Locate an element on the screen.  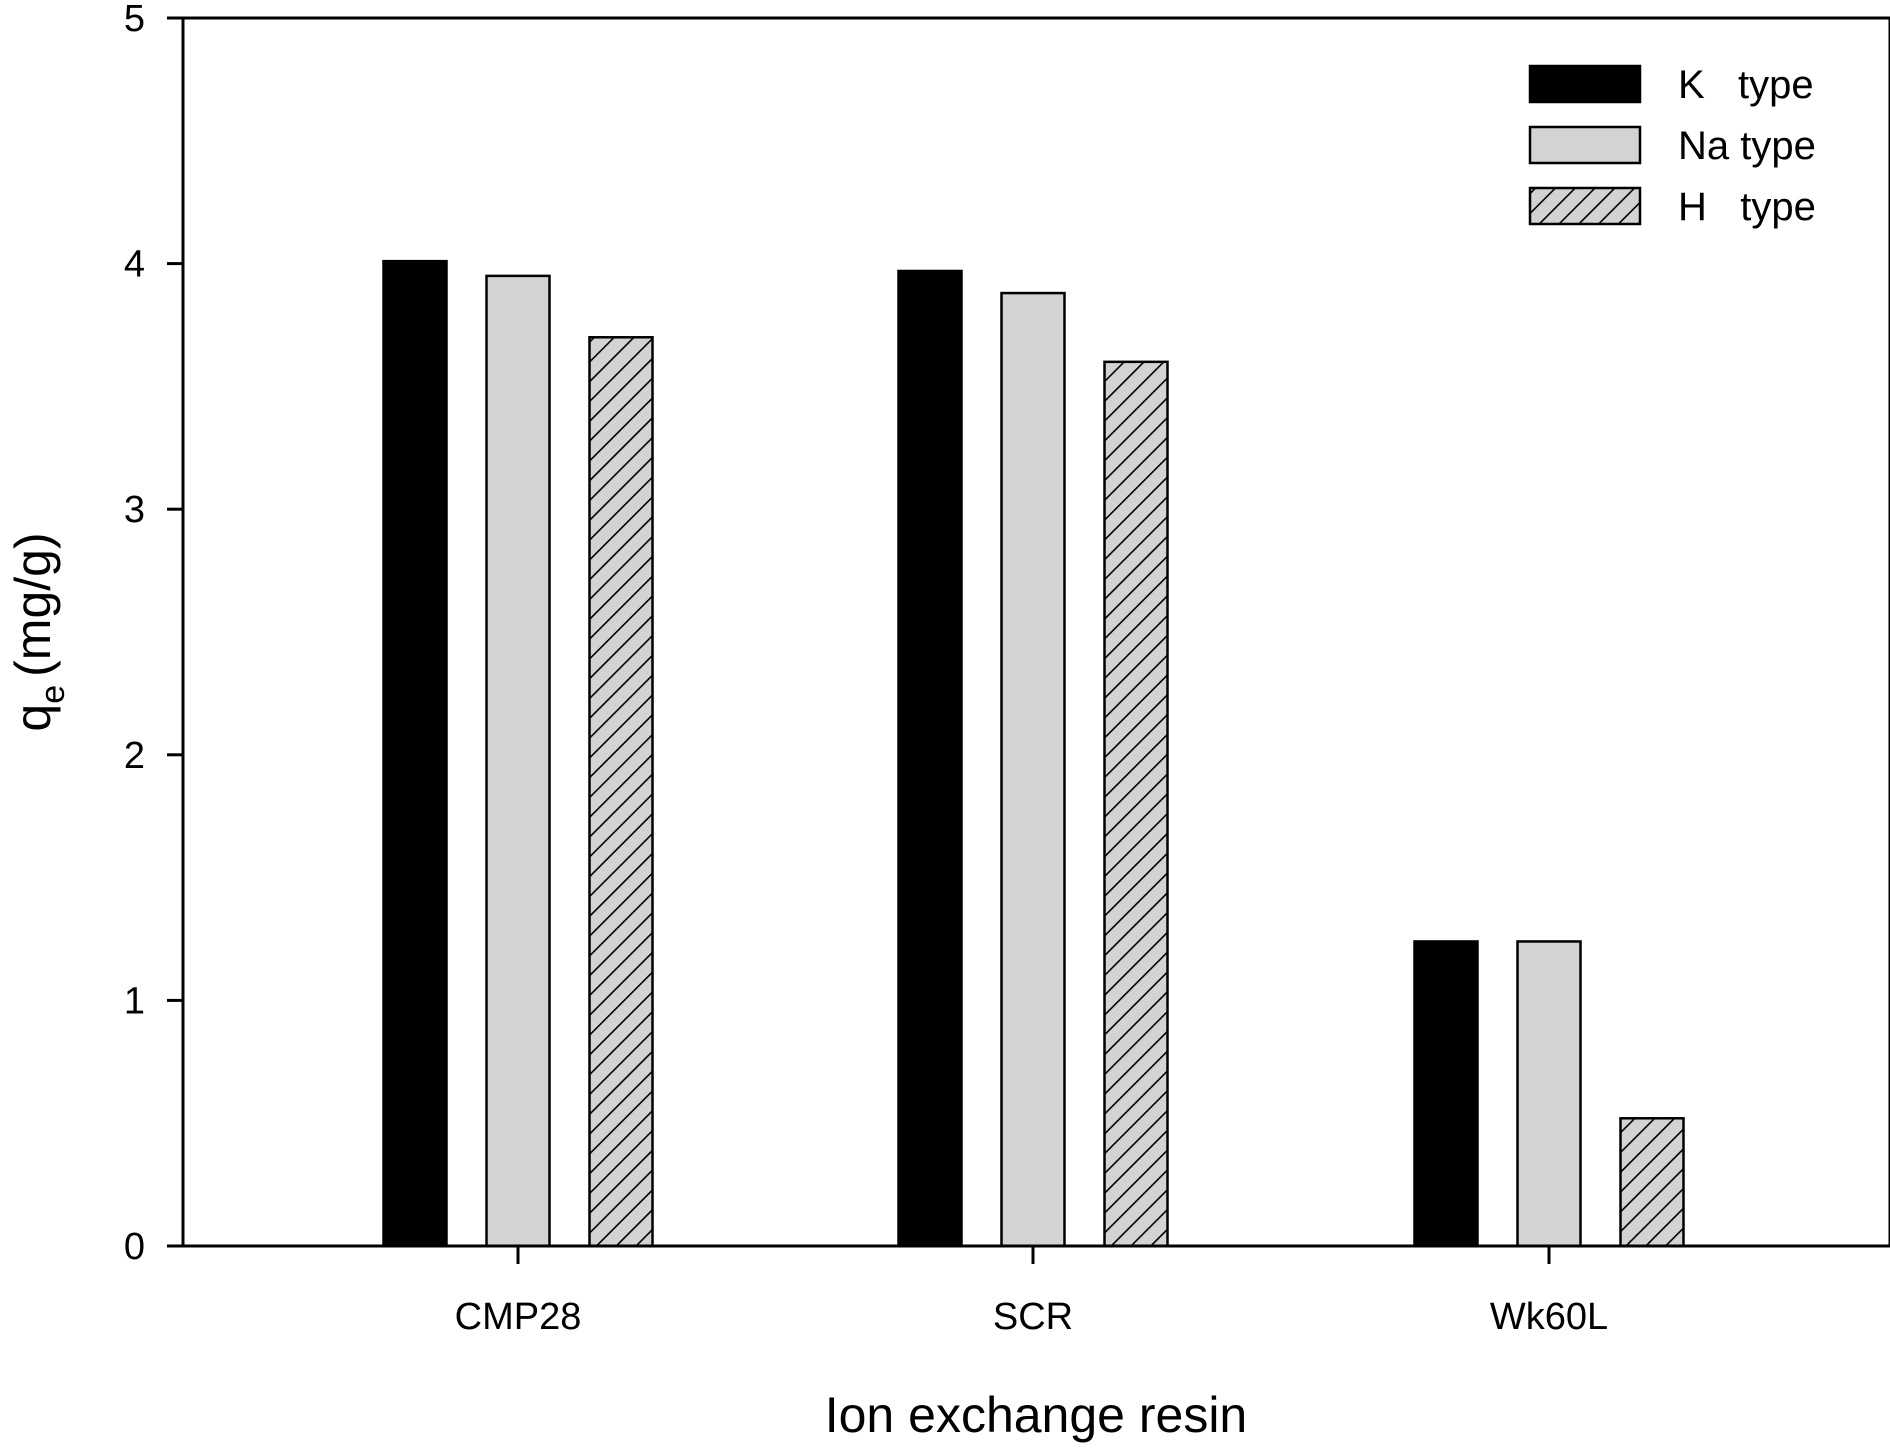
y-axis: 0 1 2 3 4 5 is located at coordinates (153, 634).